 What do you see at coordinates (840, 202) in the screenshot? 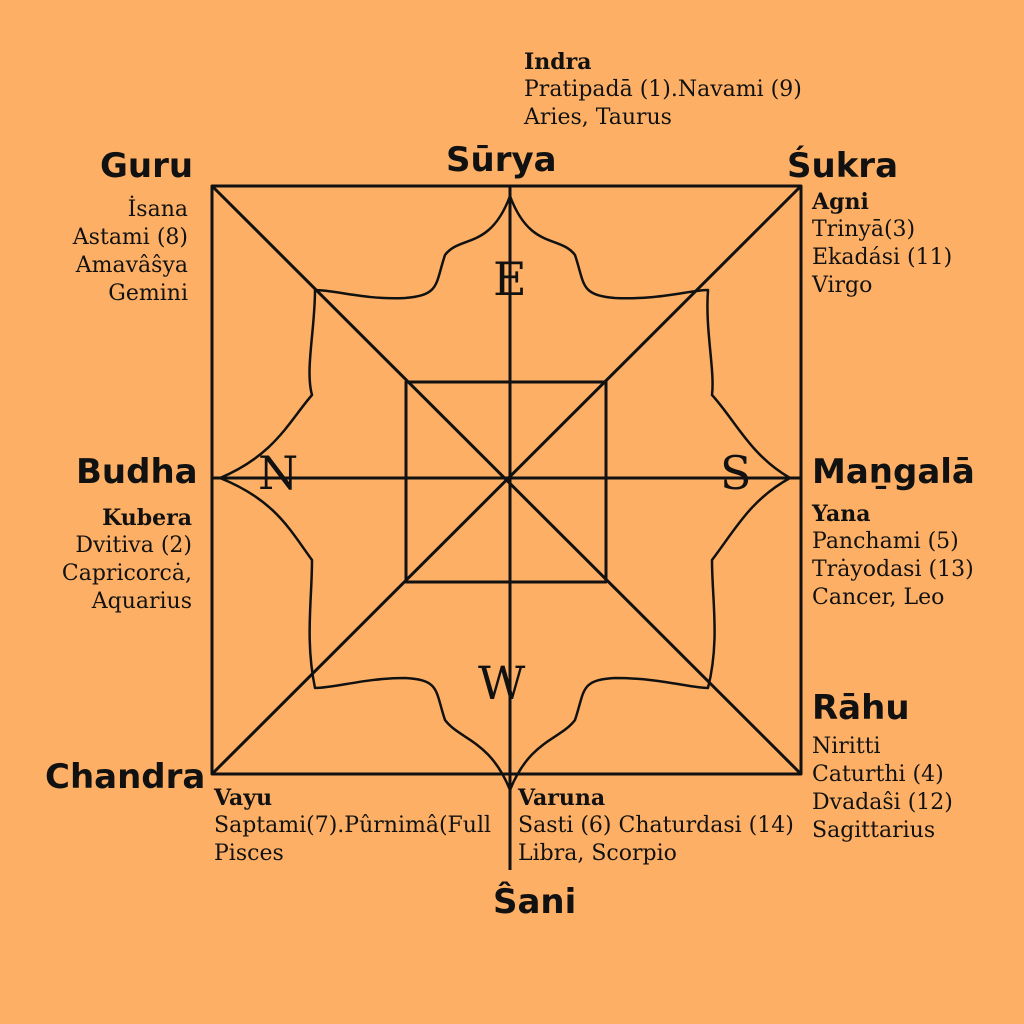
I see `deity-agni: Agni` at bounding box center [840, 202].